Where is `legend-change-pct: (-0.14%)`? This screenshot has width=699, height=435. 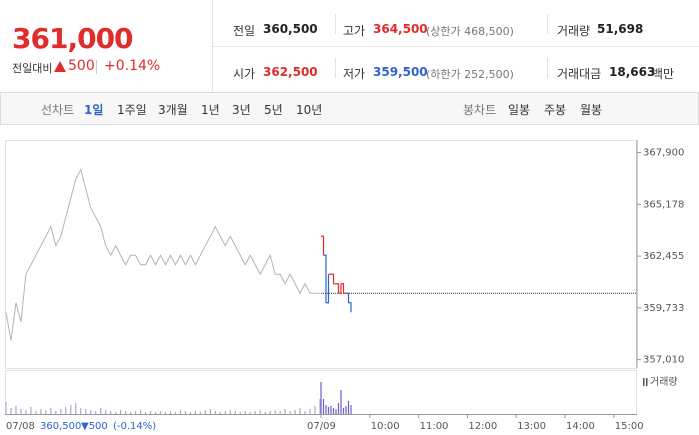
legend-change-pct: (-0.14%) is located at coordinates (134, 426).